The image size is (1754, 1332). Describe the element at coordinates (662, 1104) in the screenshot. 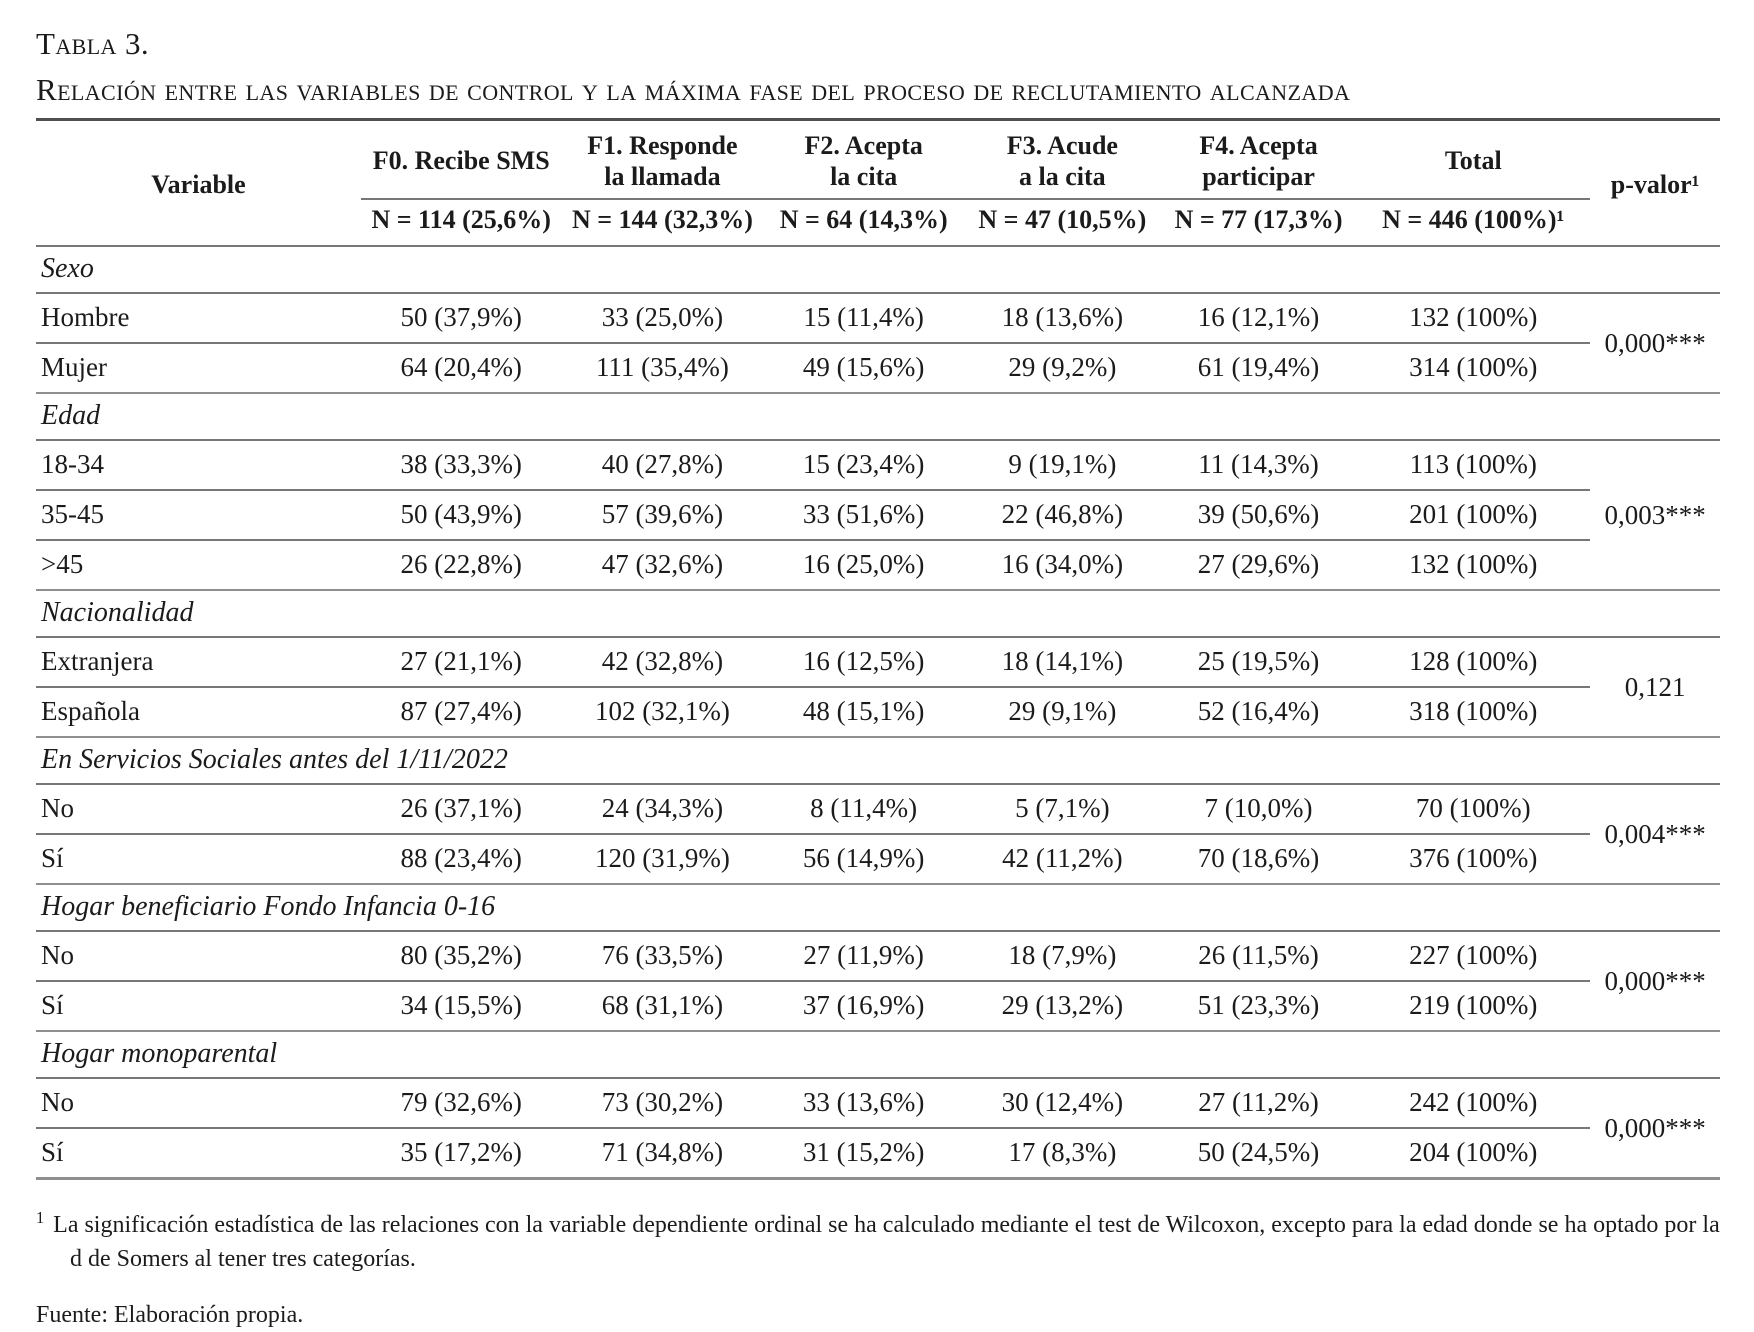

I see `cell: 73 (30,2%)` at that location.